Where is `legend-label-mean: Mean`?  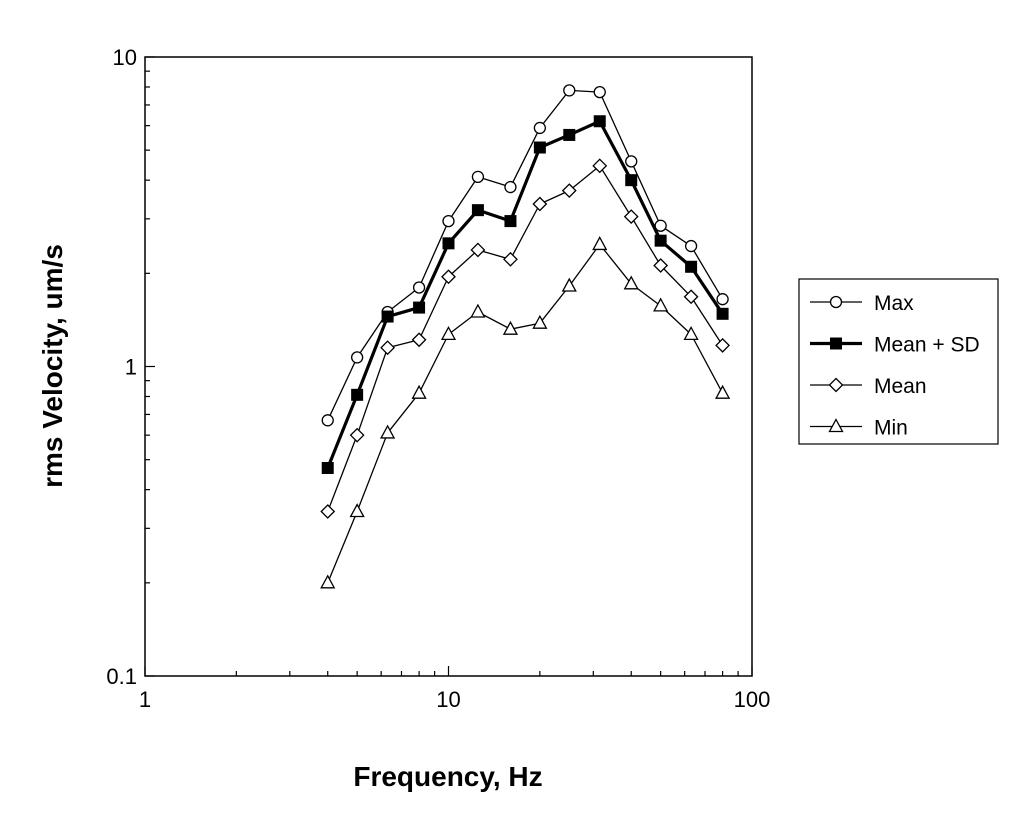 legend-label-mean: Mean is located at coordinates (900, 386).